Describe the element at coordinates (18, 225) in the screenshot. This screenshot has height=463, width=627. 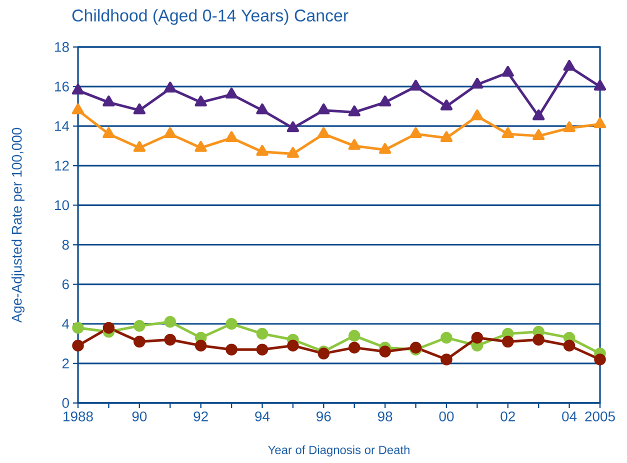
I see `y-axis-title: Age-Adjusted Rate per 100,000` at that location.